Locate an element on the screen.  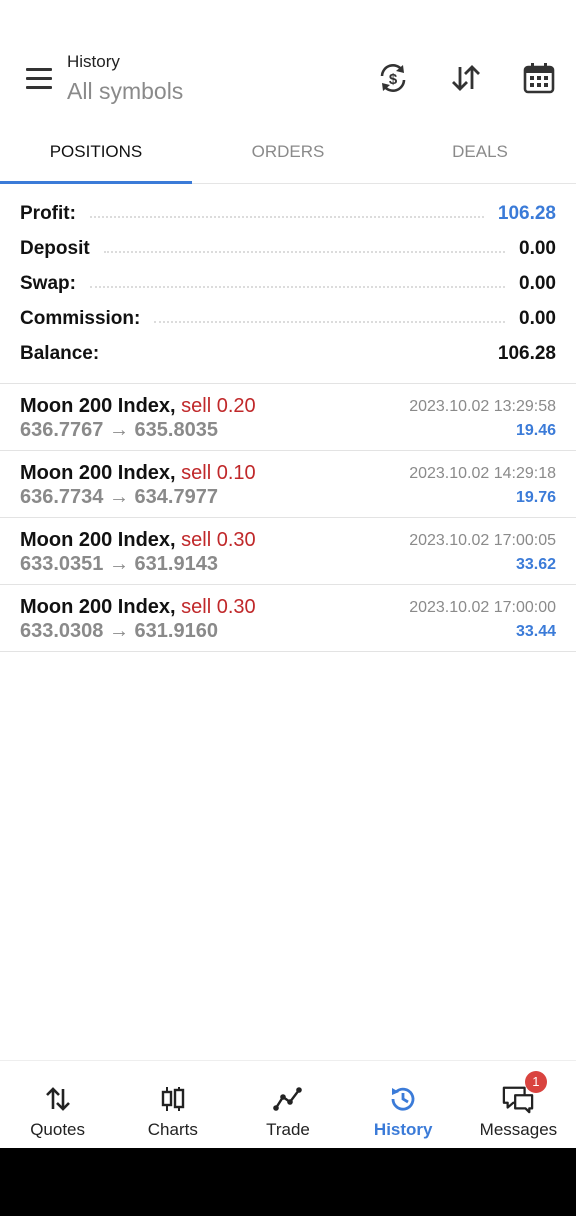
quotes-arrows-icon is located at coordinates (58, 1099).